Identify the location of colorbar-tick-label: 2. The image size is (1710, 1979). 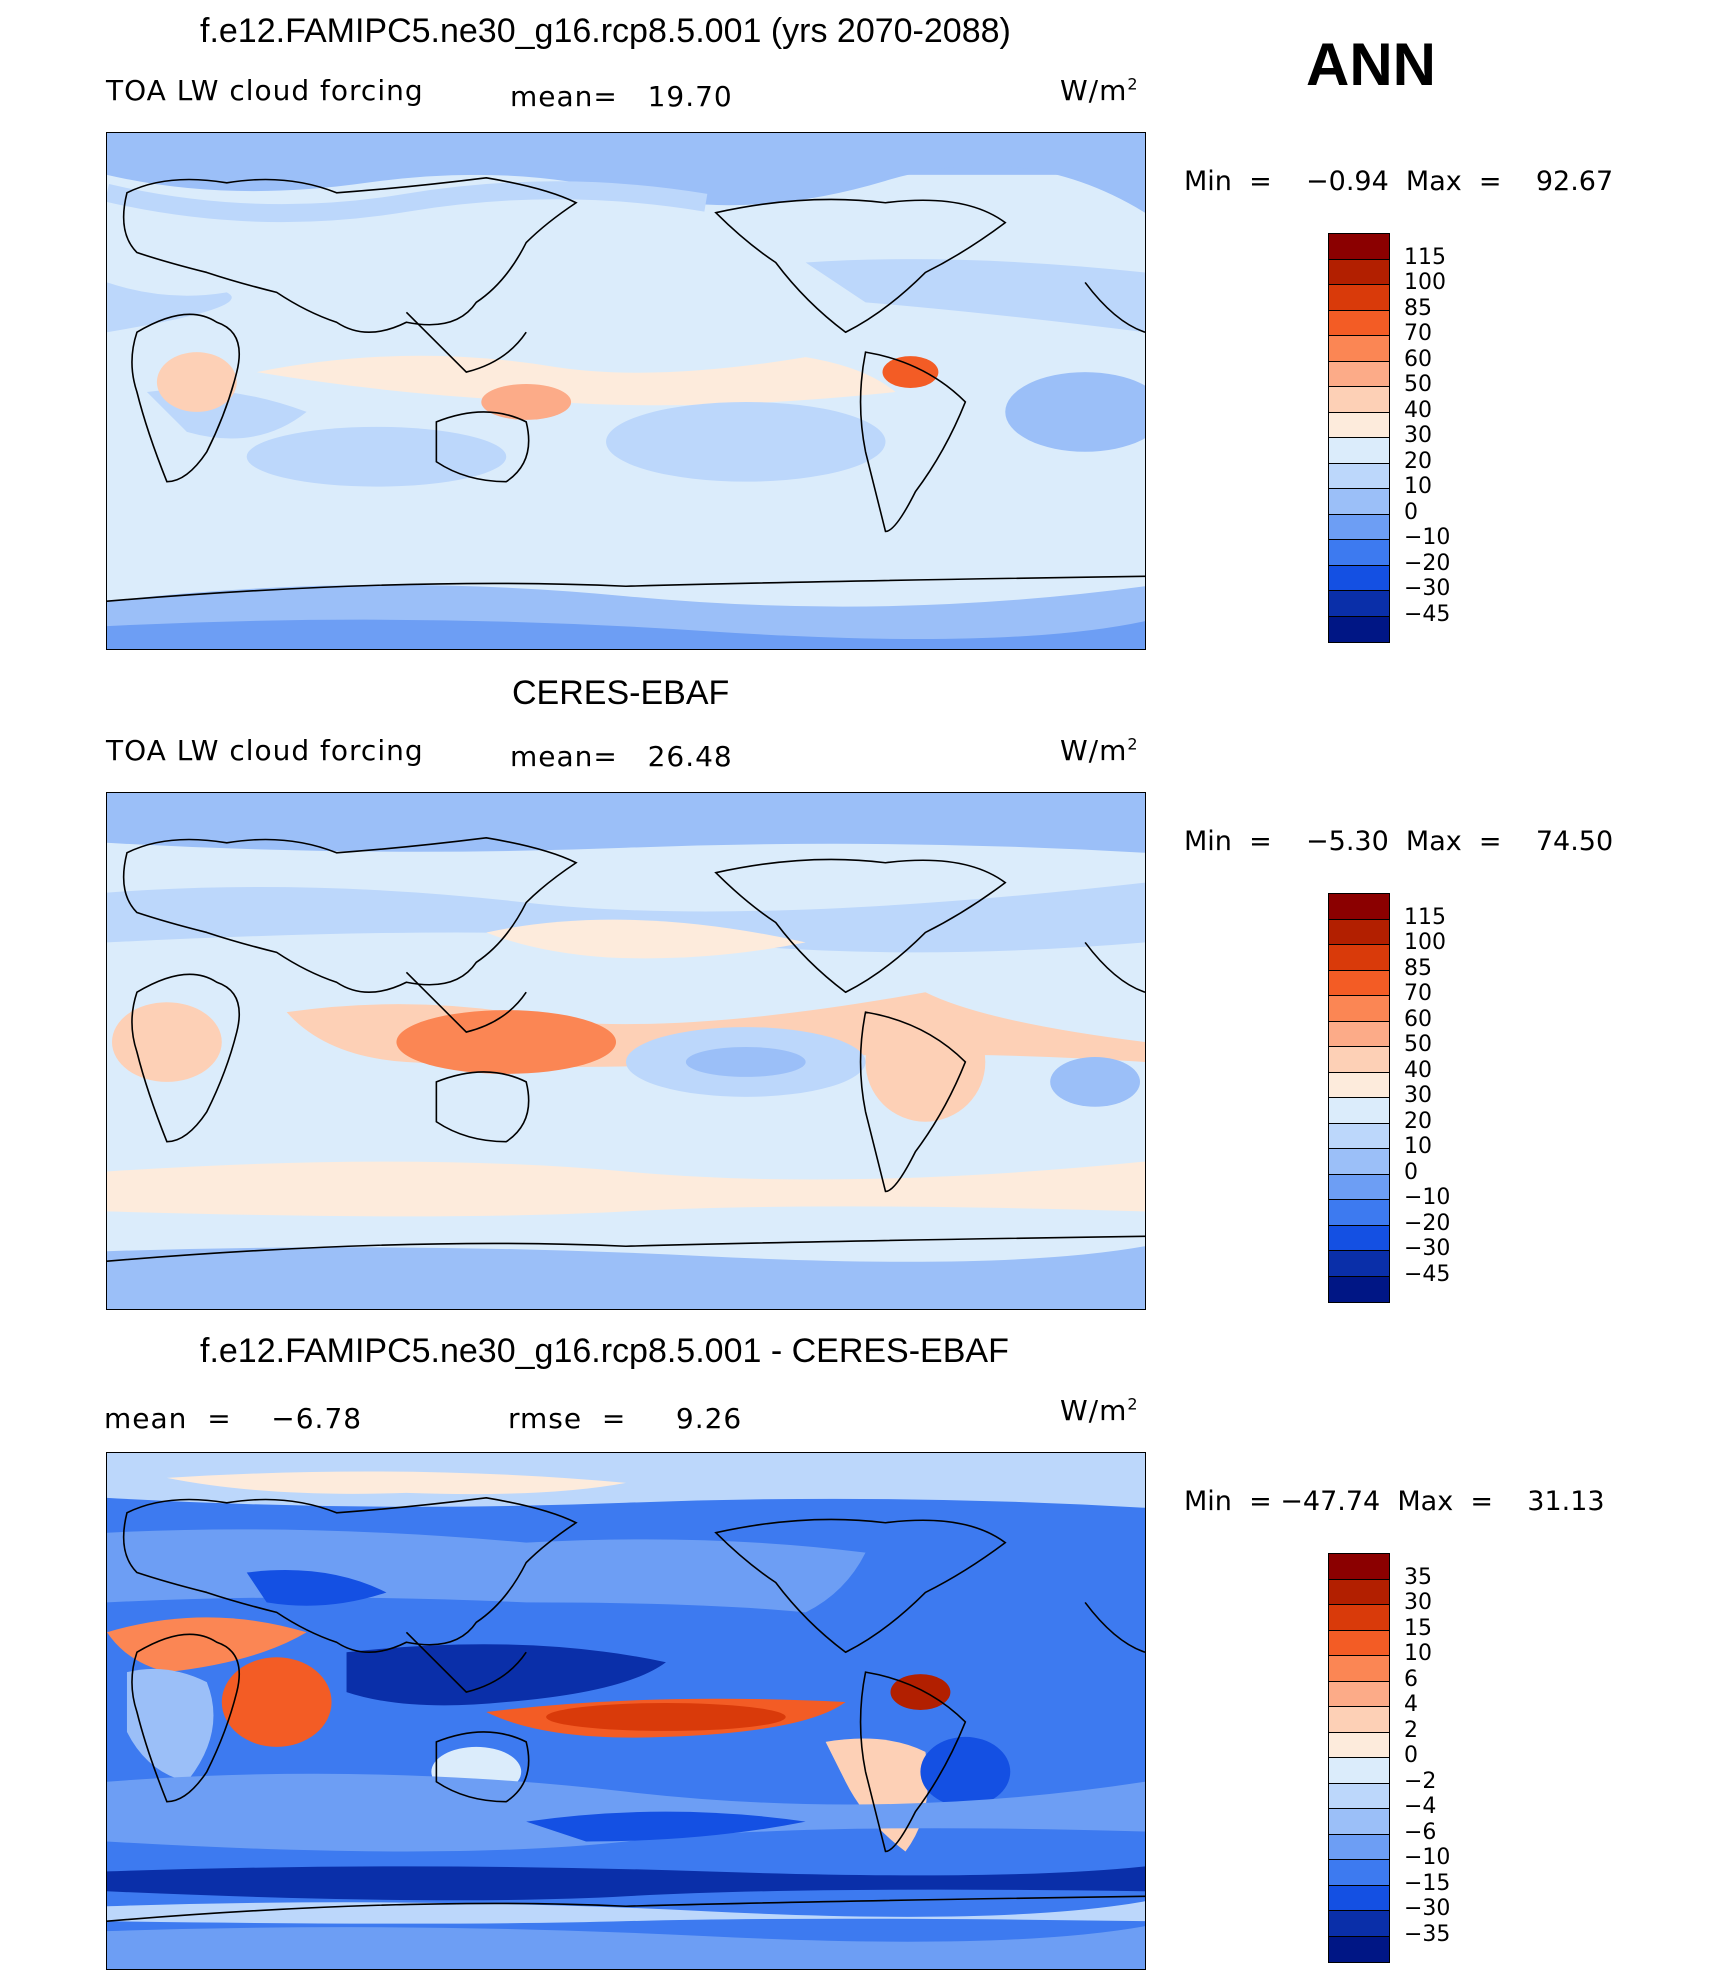
(1411, 1730).